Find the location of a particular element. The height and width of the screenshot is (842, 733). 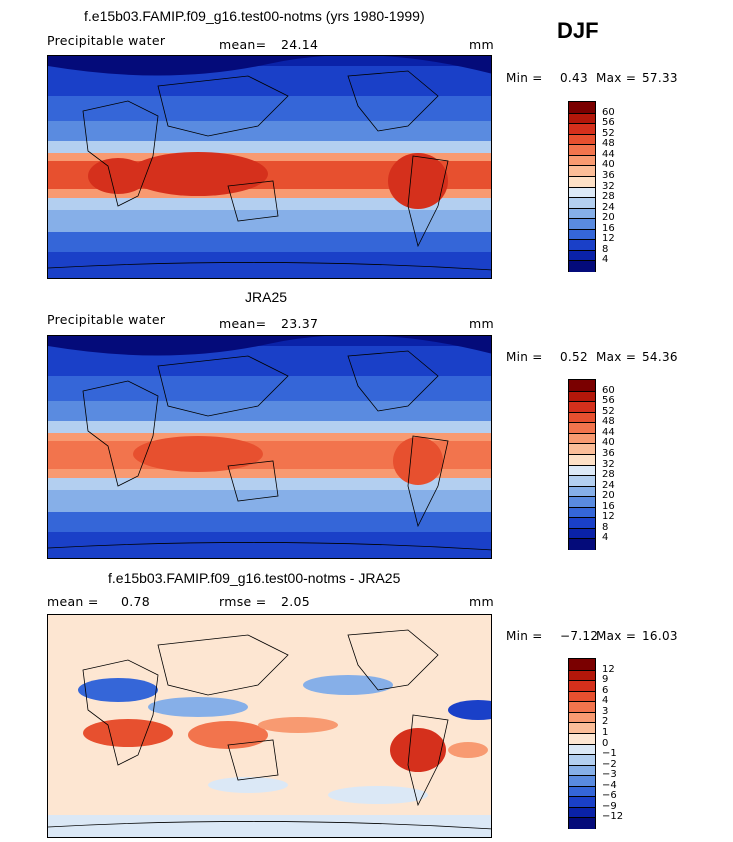

colorbar-tick-label: 2 is located at coordinates (605, 722).